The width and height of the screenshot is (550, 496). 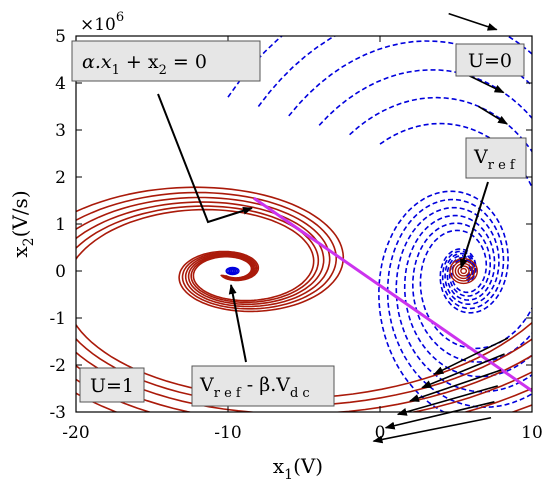 I want to click on svg-text: Vr e f - β.Vd c, so click(x=254, y=387).